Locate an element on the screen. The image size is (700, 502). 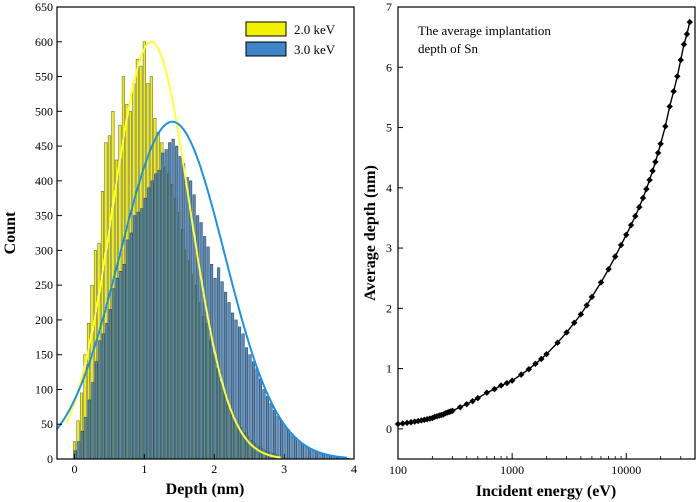
depth-x-axis-title: Incident energy (eV) is located at coordinates (546, 491).